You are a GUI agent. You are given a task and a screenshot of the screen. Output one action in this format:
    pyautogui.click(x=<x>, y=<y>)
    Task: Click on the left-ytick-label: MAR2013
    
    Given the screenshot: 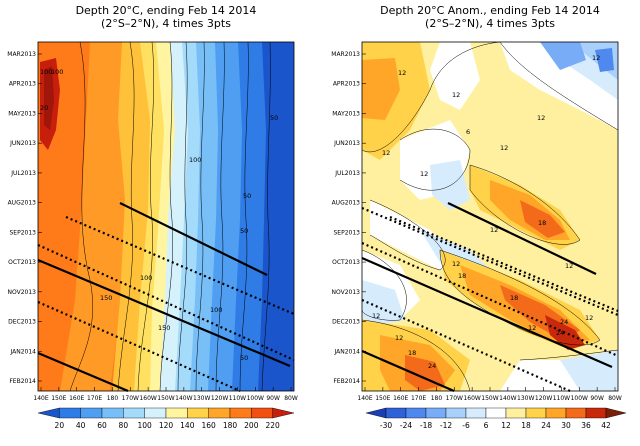 What is the action you would take?
    pyautogui.click(x=21, y=54)
    